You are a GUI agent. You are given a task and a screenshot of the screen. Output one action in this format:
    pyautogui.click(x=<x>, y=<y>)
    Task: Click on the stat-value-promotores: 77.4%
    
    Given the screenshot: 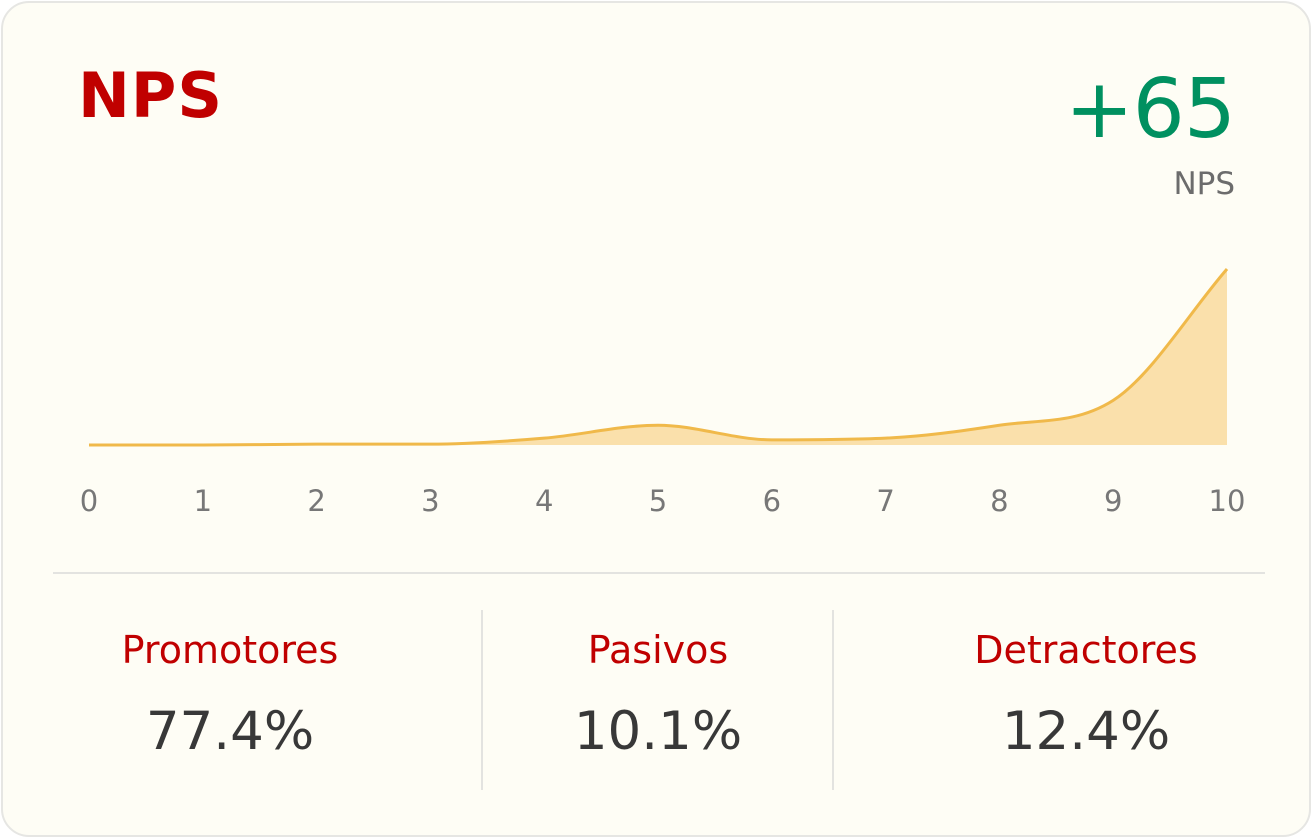 What is the action you would take?
    pyautogui.click(x=230, y=731)
    